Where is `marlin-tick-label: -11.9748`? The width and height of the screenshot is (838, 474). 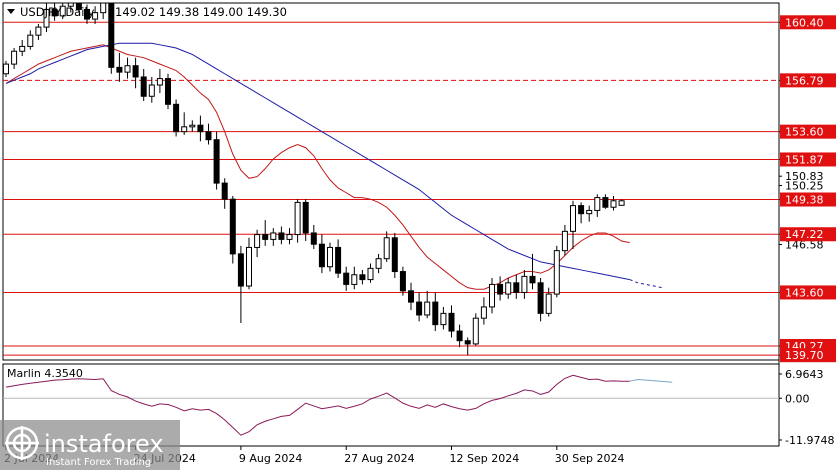 marlin-tick-label: -11.9748 is located at coordinates (809, 440).